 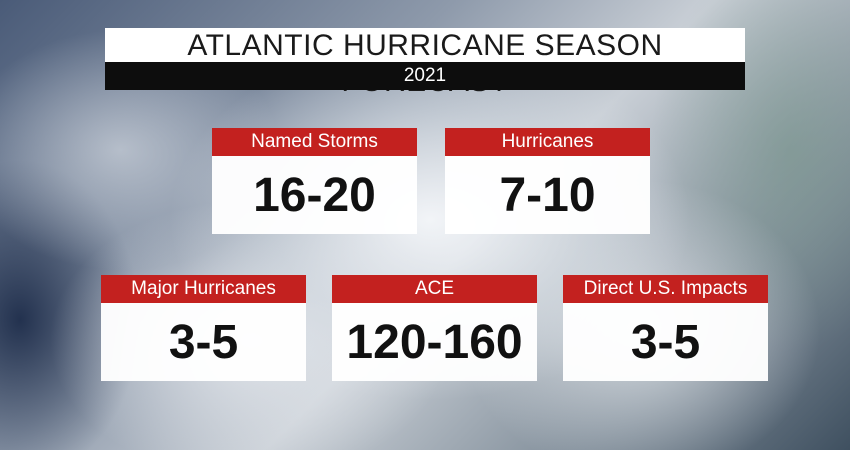 I want to click on stat-label: Named Storms, so click(x=314, y=142).